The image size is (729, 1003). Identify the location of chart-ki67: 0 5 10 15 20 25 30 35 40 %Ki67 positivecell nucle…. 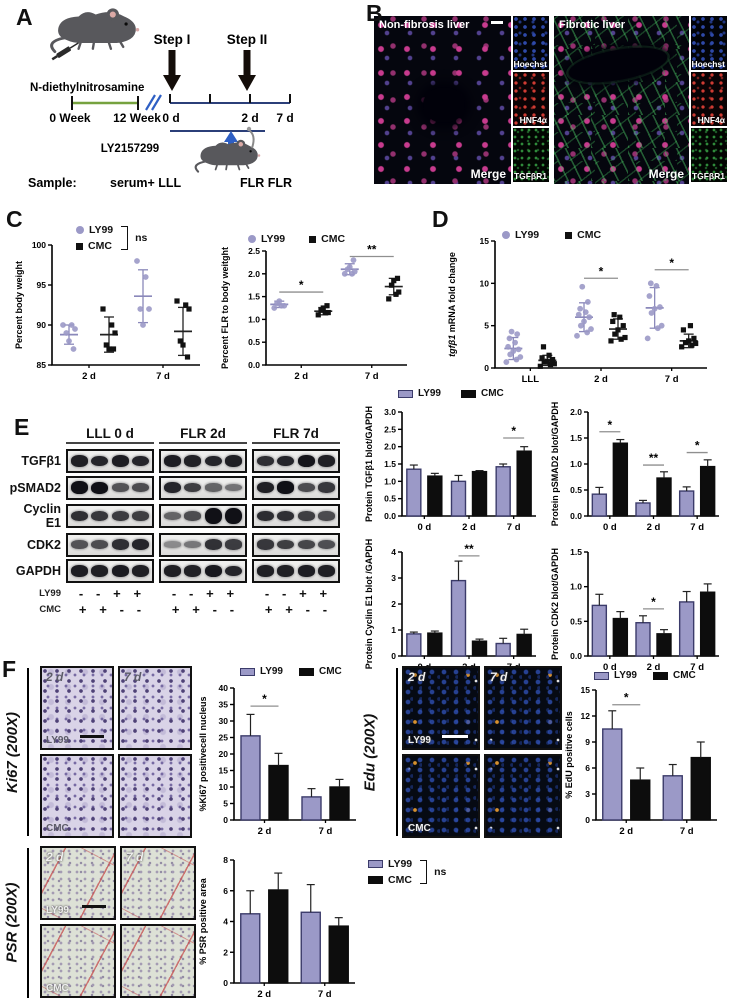
(282, 752).